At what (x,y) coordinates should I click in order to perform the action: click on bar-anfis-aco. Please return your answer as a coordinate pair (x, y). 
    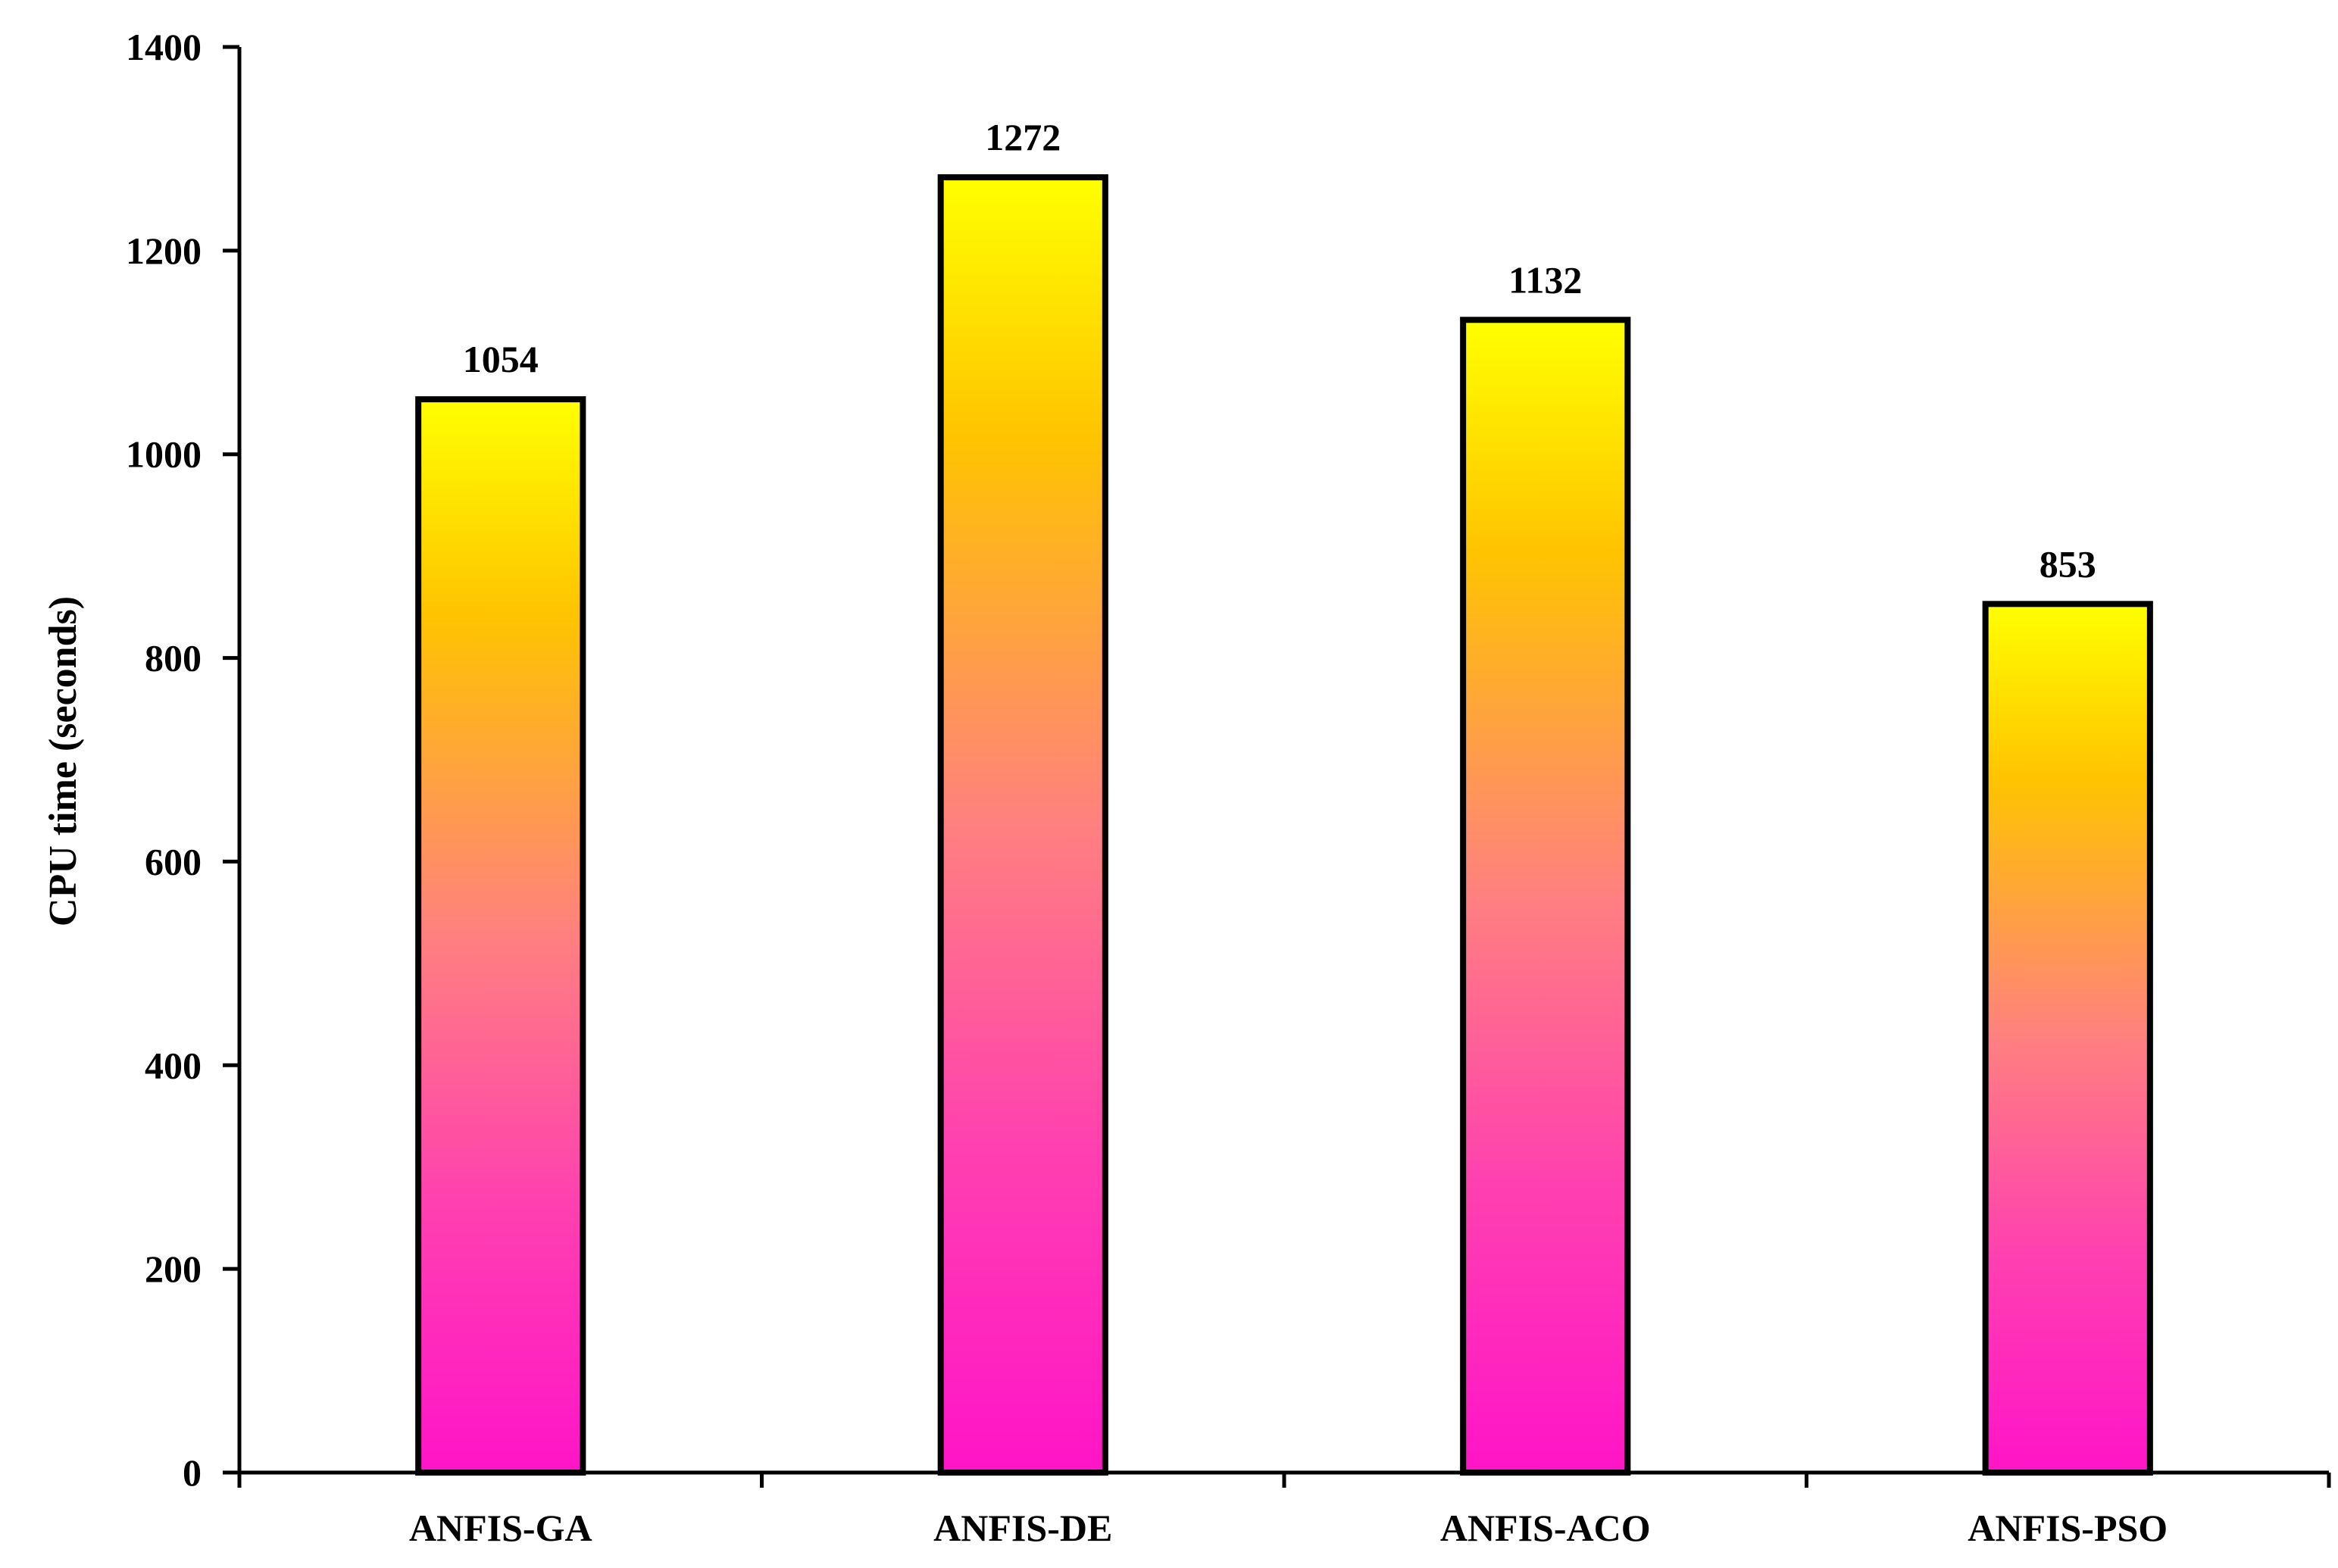
    Looking at the image, I should click on (1545, 897).